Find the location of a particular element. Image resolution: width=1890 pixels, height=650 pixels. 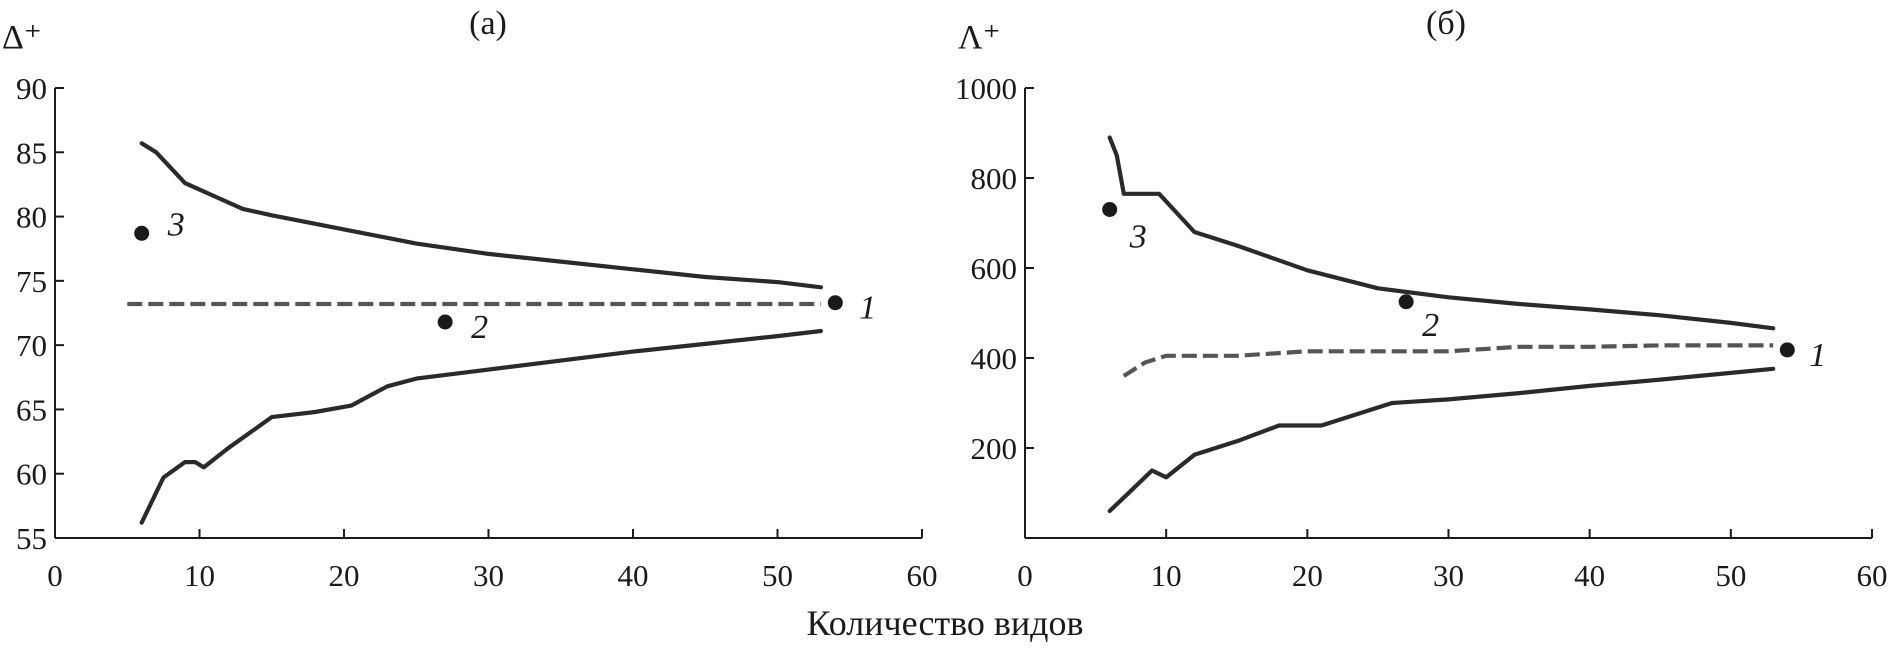

y-tick-label: 70 is located at coordinates (31, 345).